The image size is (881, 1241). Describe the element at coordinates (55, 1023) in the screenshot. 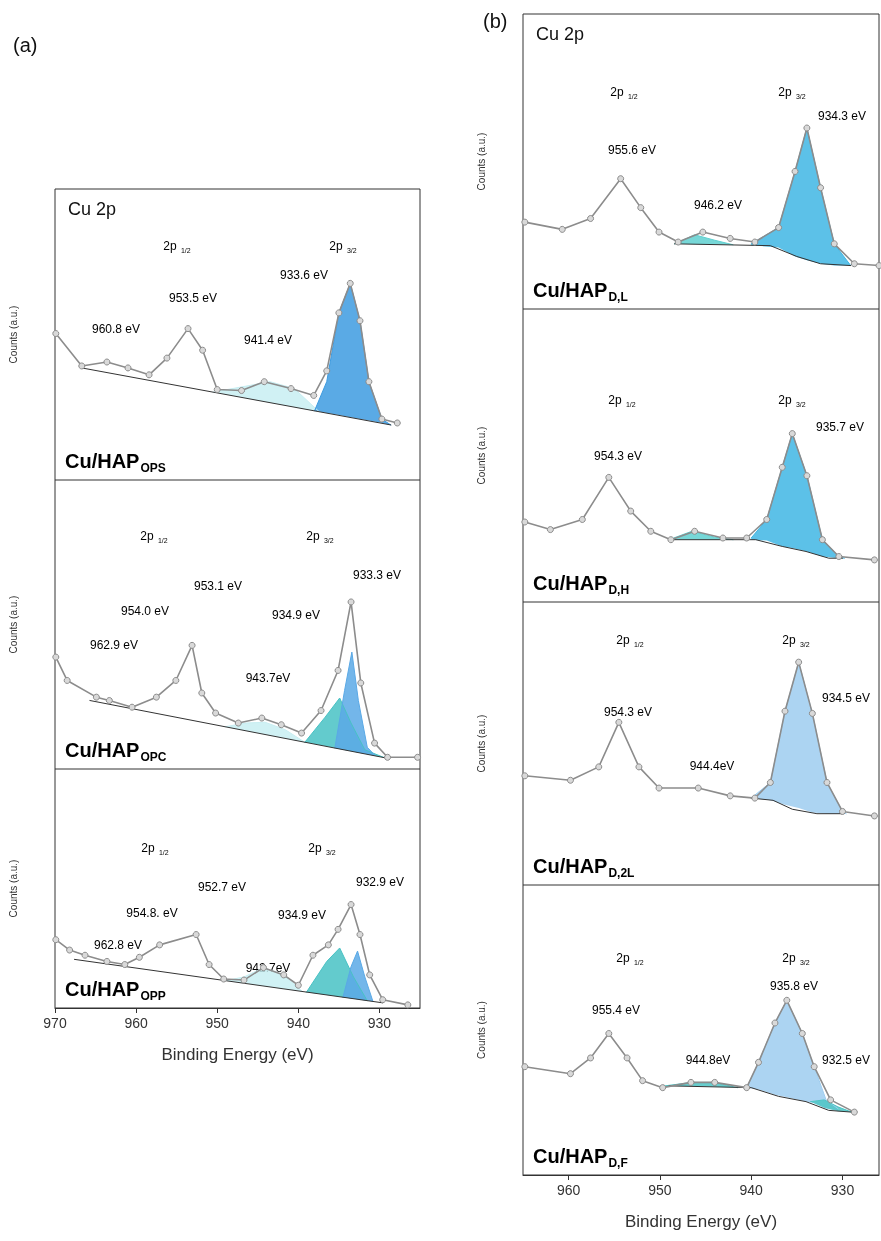

I see `x-tick-label: 970` at that location.